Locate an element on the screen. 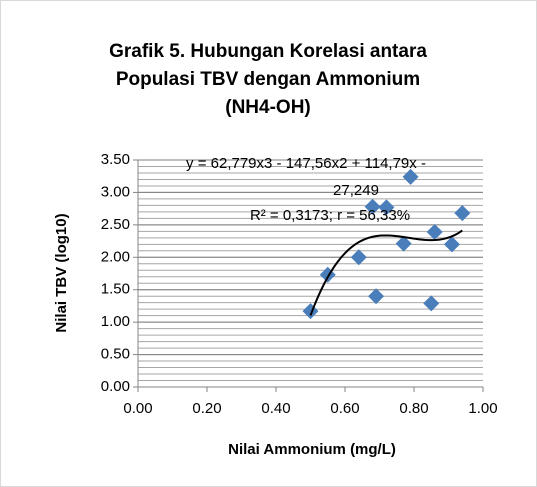  y-tick-label: 3.50 is located at coordinates (115, 159).